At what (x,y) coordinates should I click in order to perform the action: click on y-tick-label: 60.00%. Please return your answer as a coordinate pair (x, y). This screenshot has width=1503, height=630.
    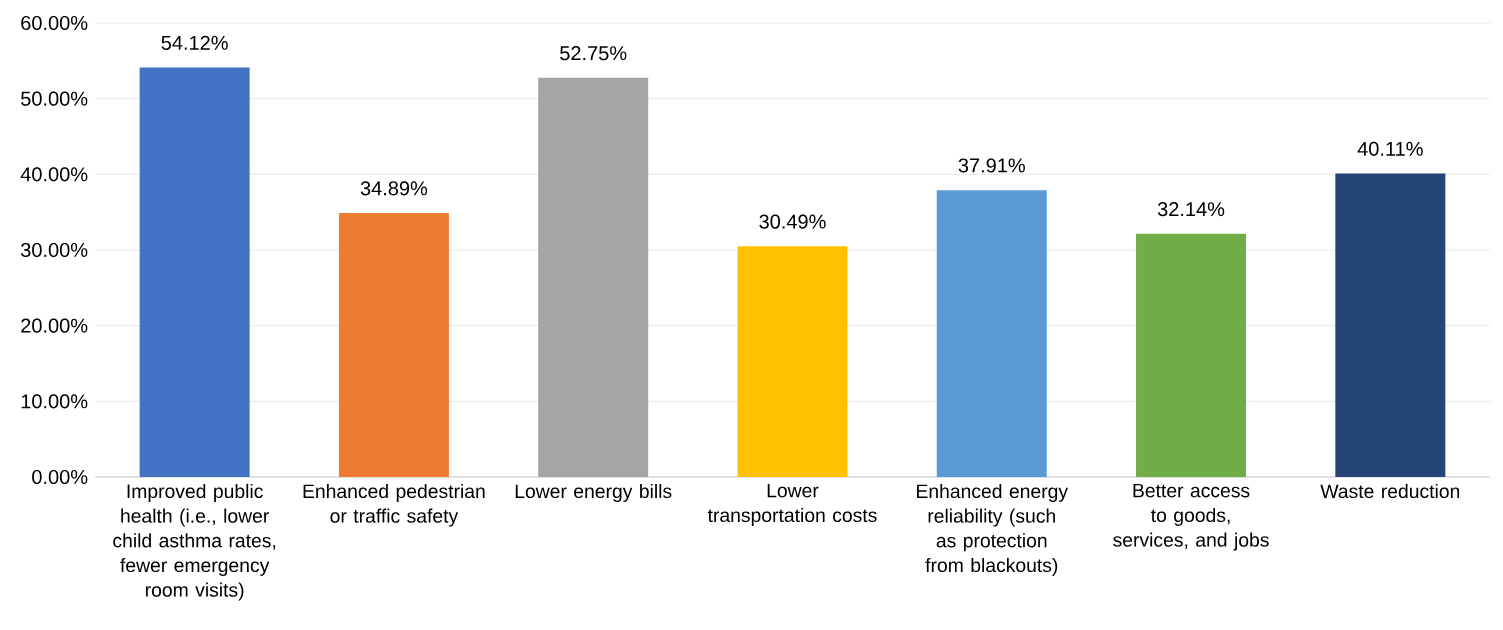
    Looking at the image, I should click on (54, 23).